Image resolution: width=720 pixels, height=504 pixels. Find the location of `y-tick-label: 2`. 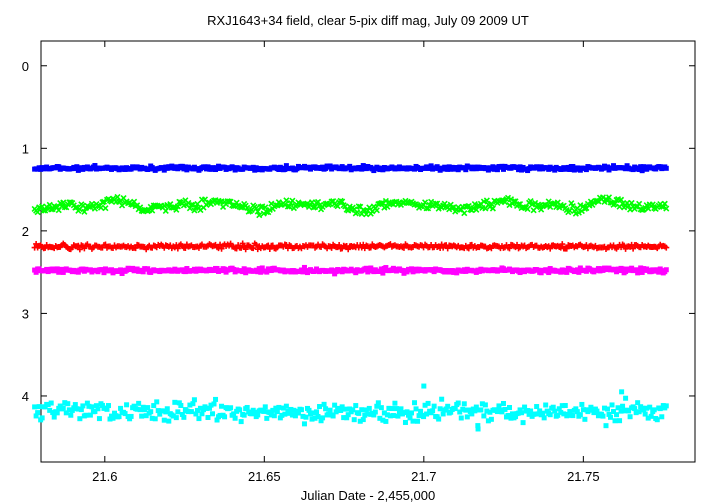

y-tick-label: 2 is located at coordinates (25, 231).